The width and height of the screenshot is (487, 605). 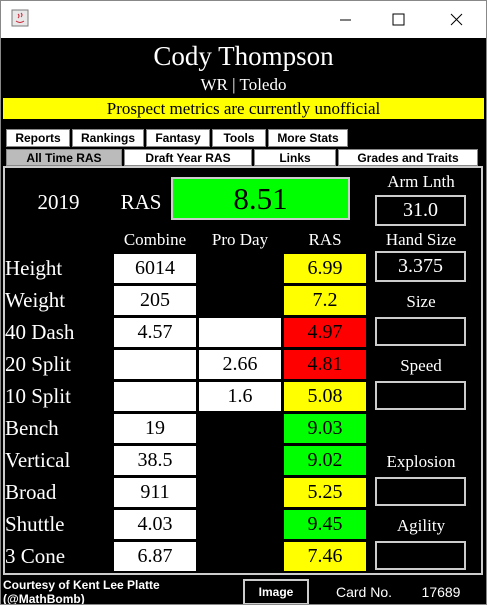 What do you see at coordinates (325, 268) in the screenshot?
I see `metric-cell: 6.99` at bounding box center [325, 268].